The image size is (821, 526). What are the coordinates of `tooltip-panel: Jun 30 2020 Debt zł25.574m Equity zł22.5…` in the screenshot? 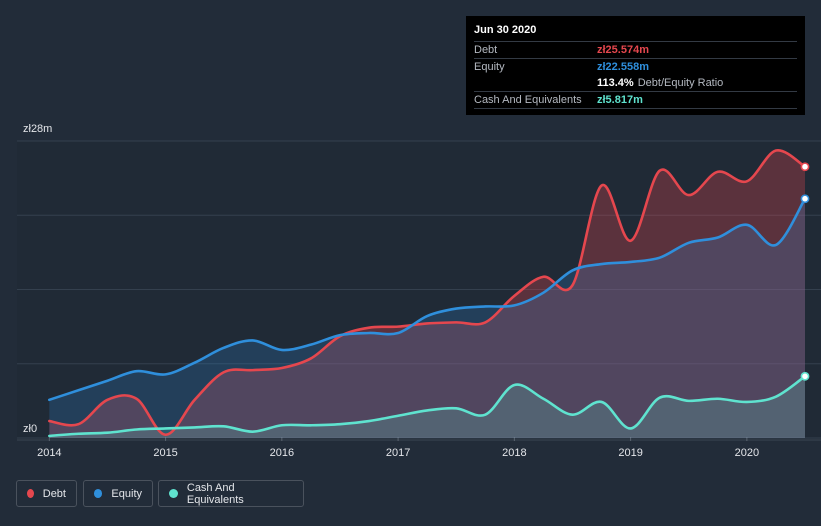 It's located at (635, 65).